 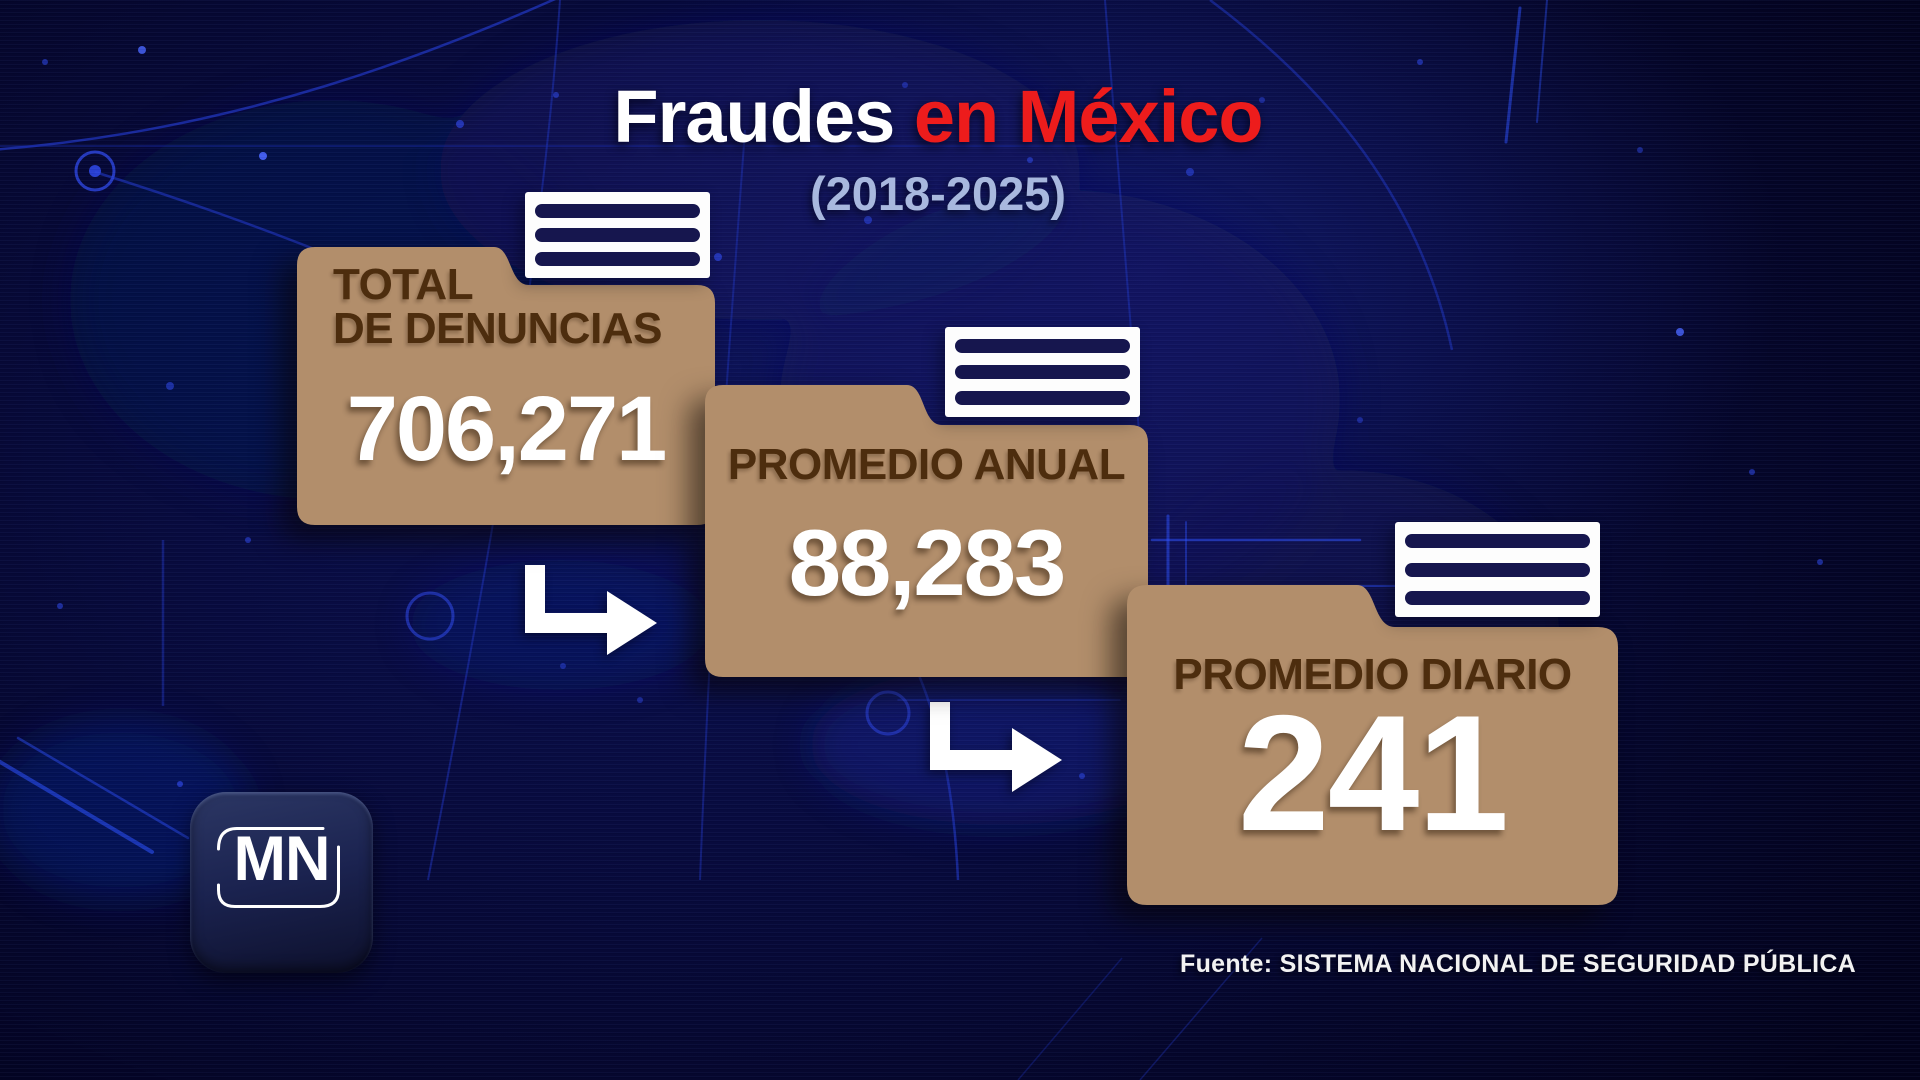 I want to click on card-label: TOTAL DE DENUNCIAS, so click(x=497, y=307).